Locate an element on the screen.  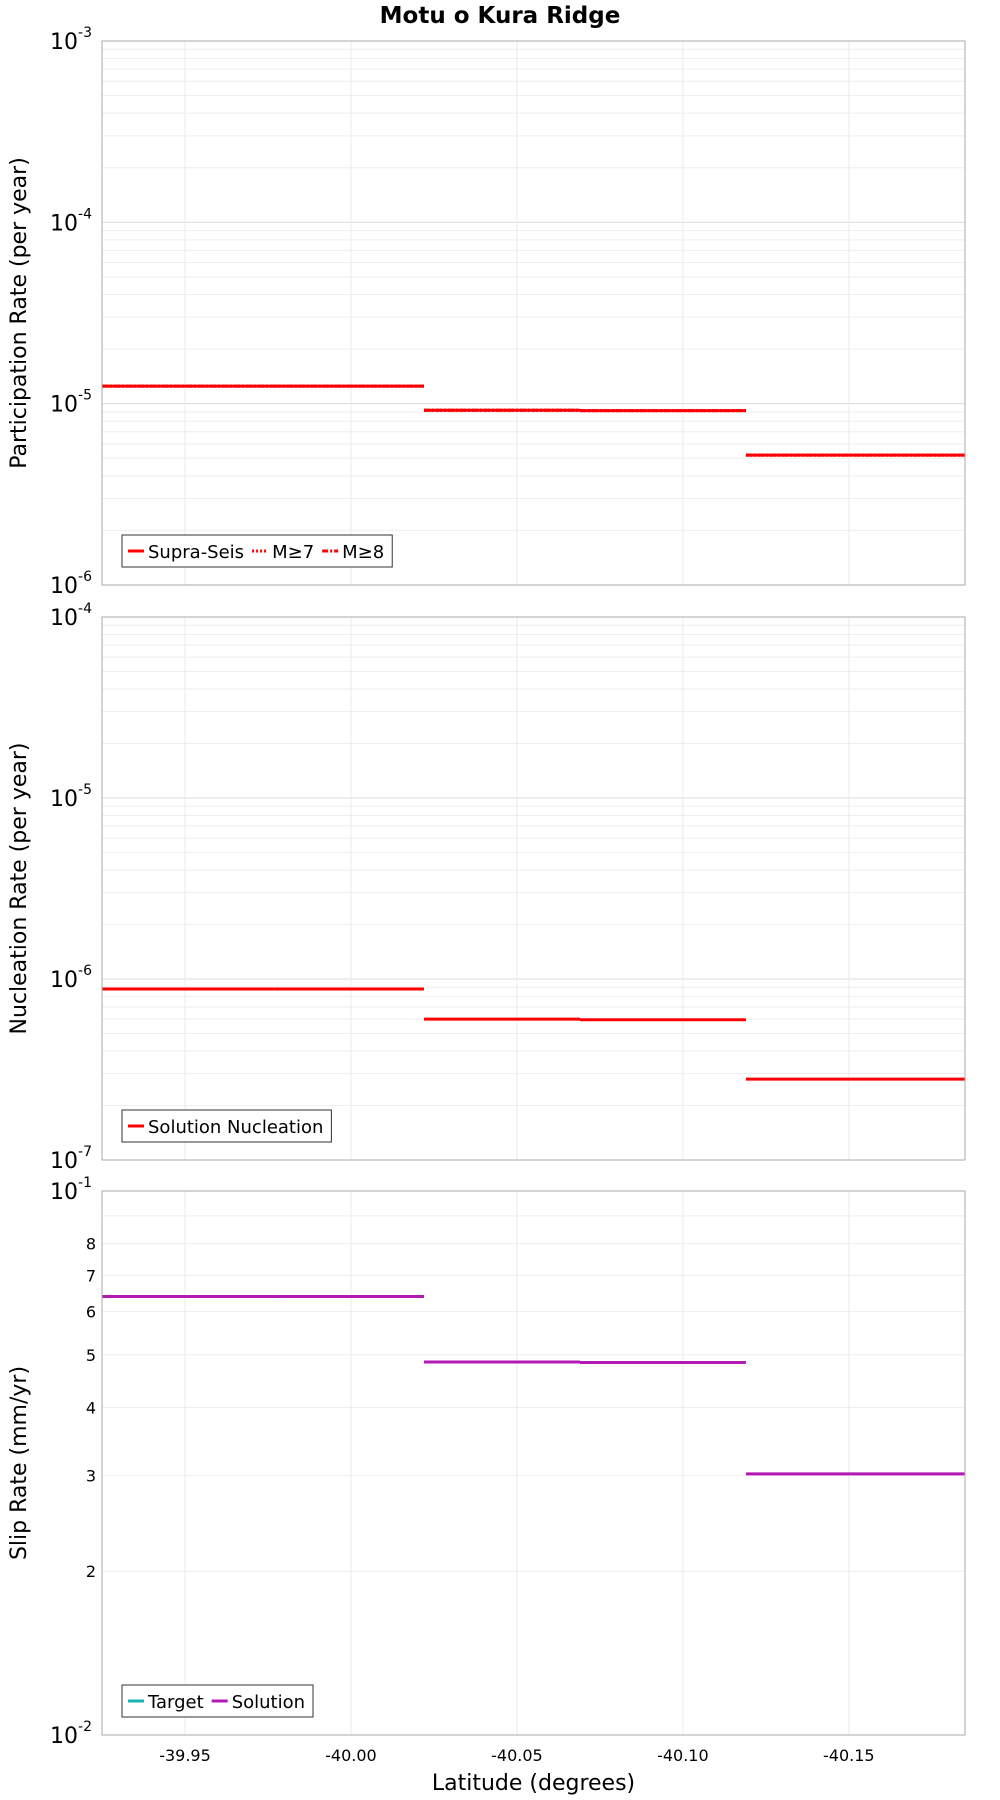
legend-label: M≥7 is located at coordinates (293, 552).